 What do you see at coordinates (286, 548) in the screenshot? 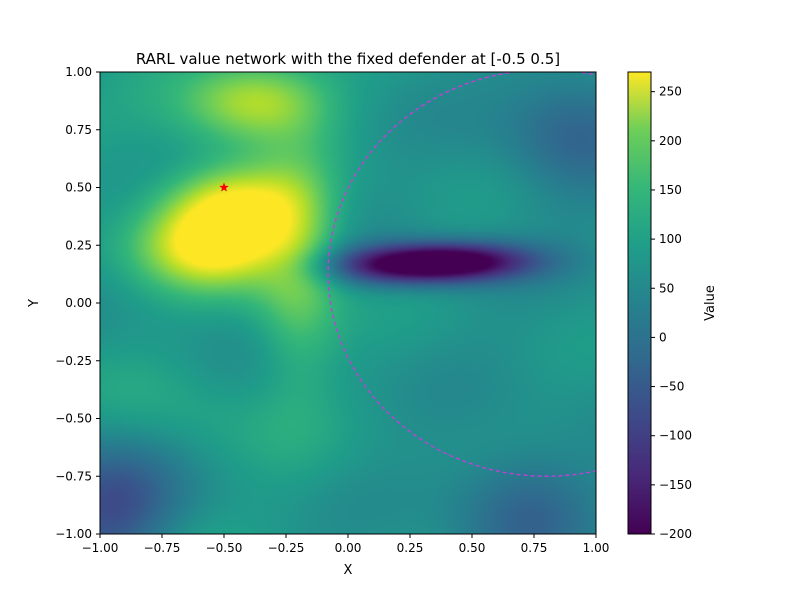
I see `x-tick-label: −0.25` at bounding box center [286, 548].